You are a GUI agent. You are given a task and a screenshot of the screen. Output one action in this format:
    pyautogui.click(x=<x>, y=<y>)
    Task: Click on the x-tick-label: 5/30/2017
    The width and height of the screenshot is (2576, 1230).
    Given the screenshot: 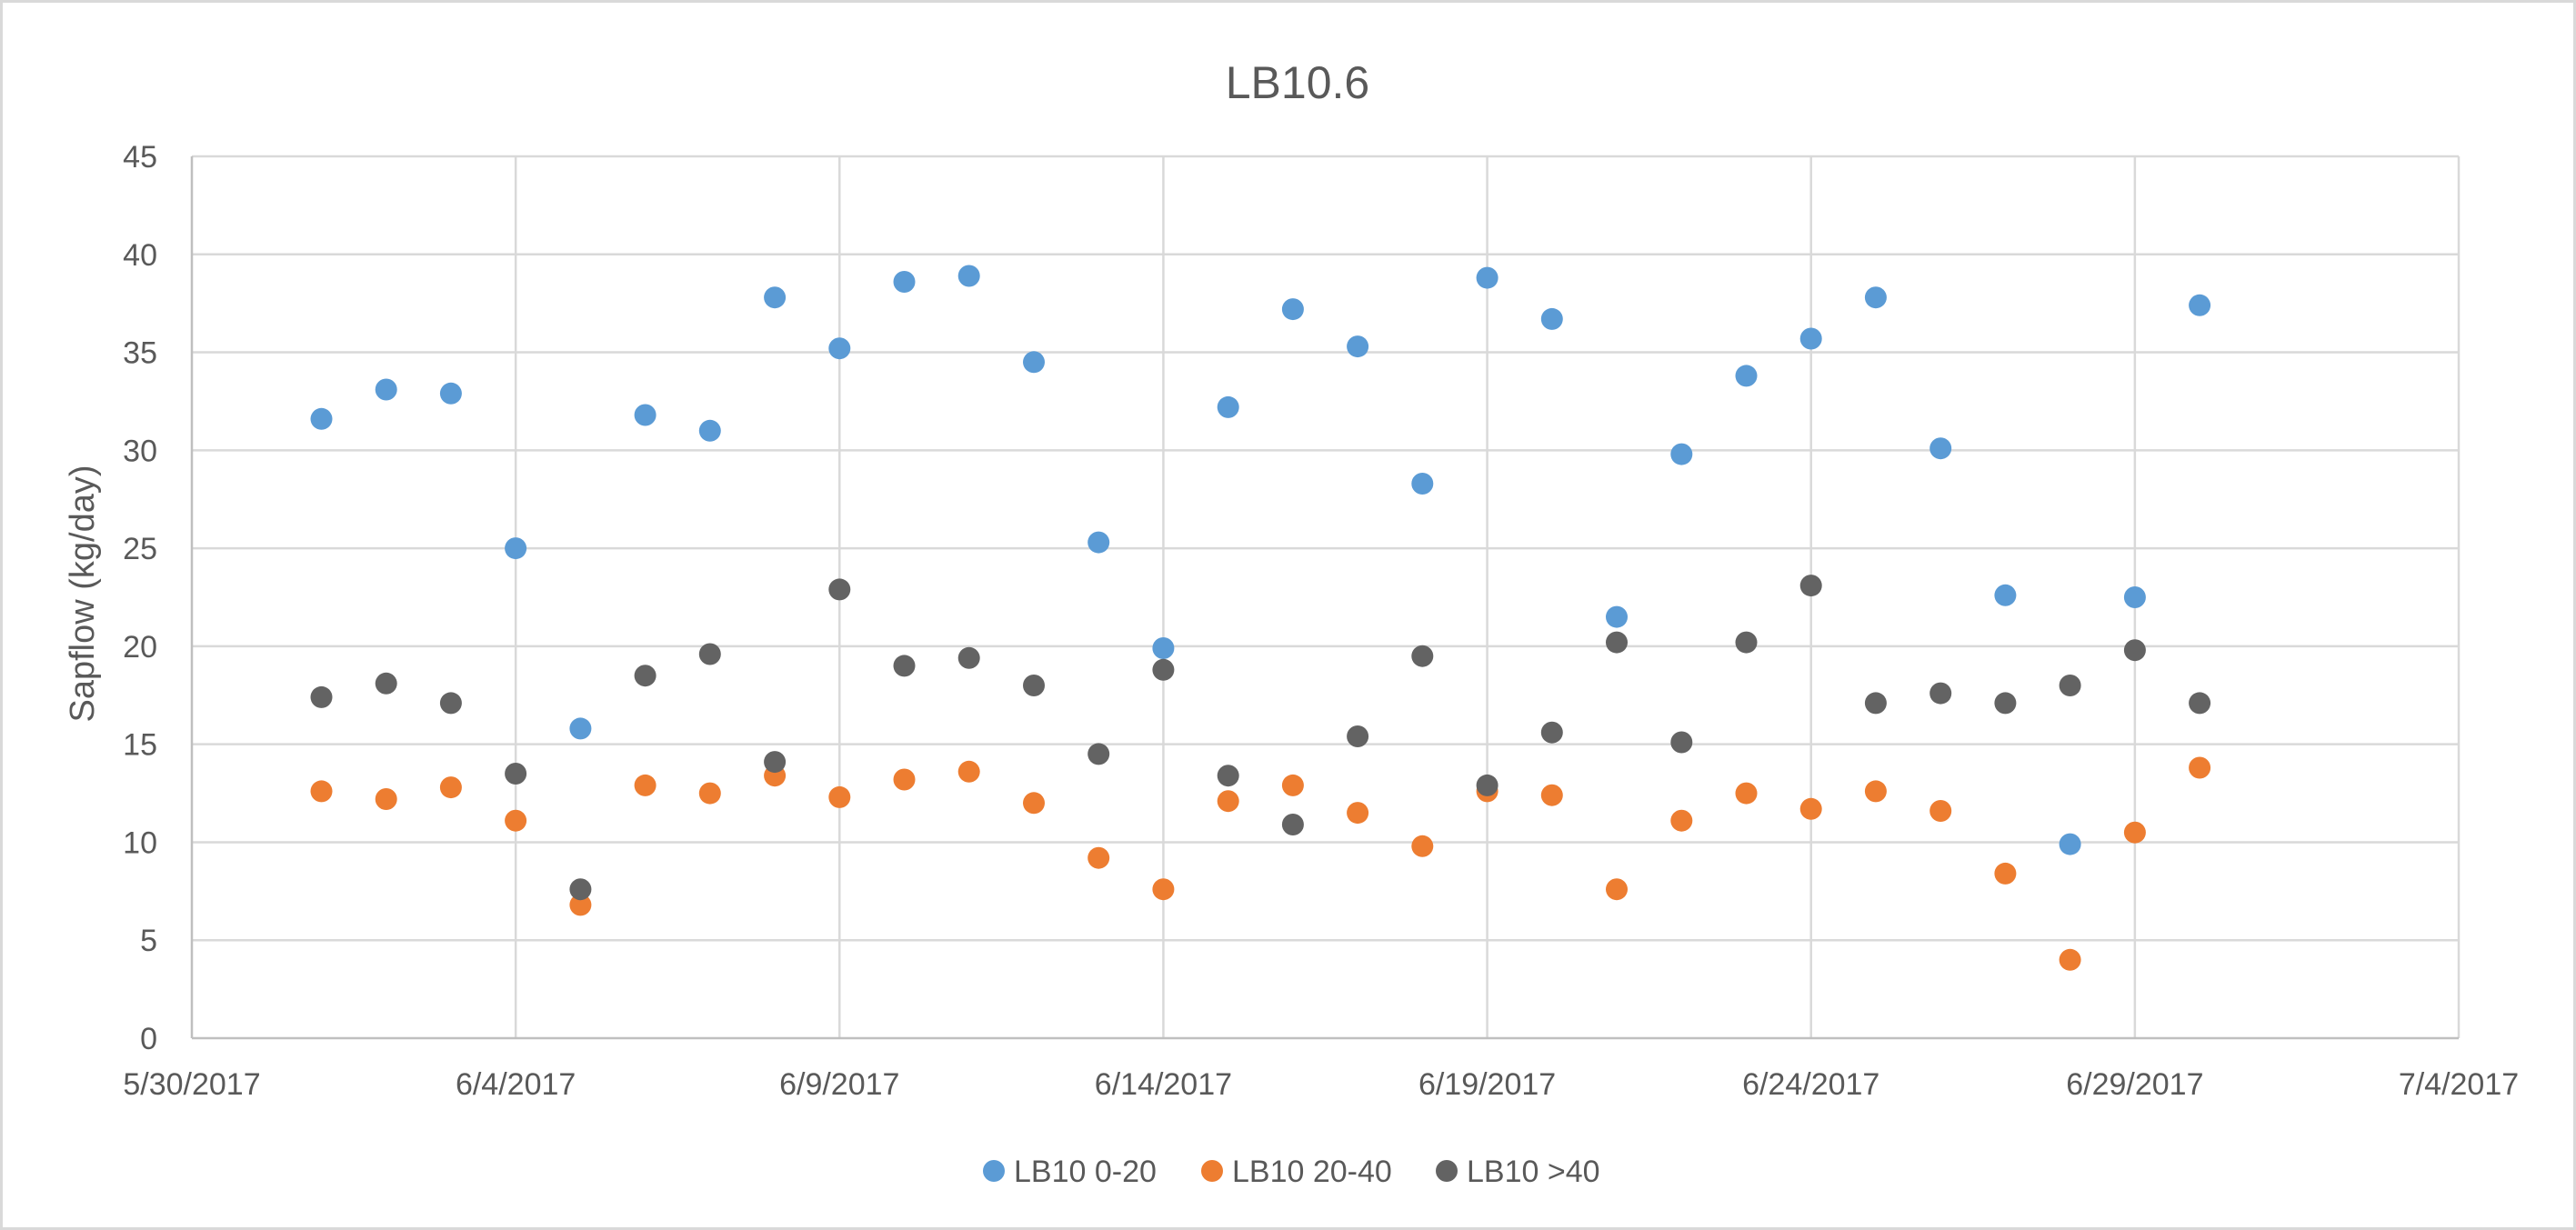 What is the action you would take?
    pyautogui.click(x=191, y=1084)
    